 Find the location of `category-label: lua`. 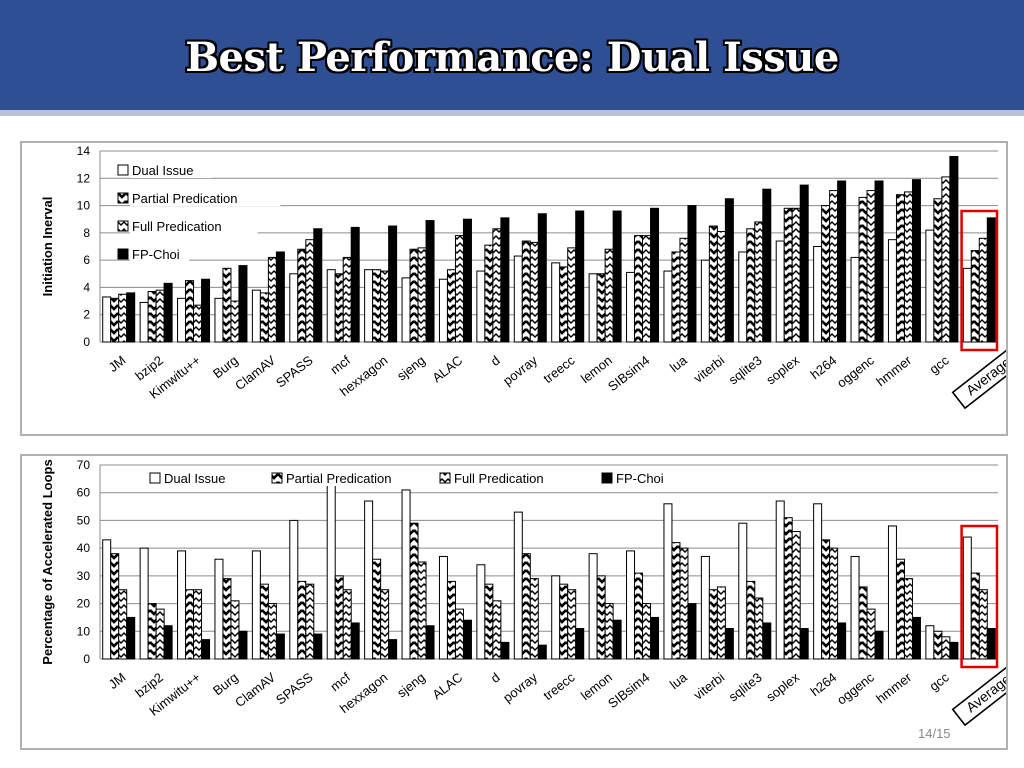

category-label: lua is located at coordinates (679, 363).